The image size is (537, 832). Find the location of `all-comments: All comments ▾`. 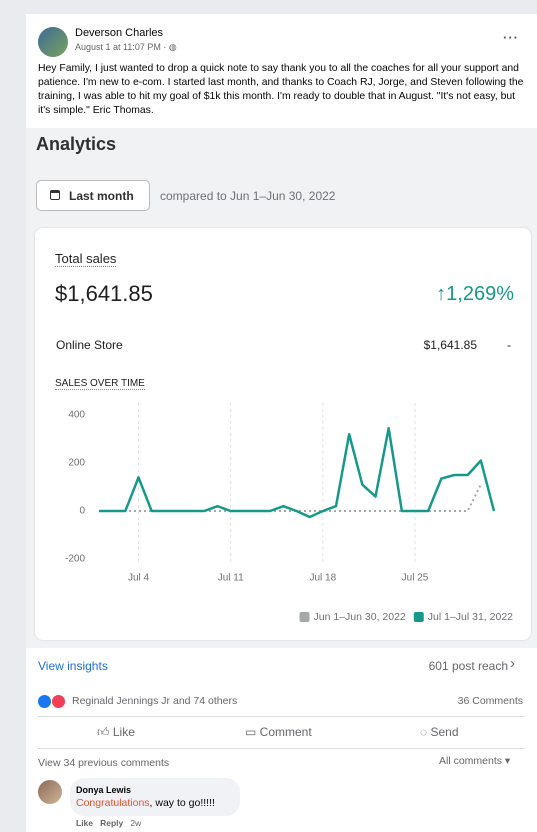

all-comments: All comments ▾ is located at coordinates (475, 761).